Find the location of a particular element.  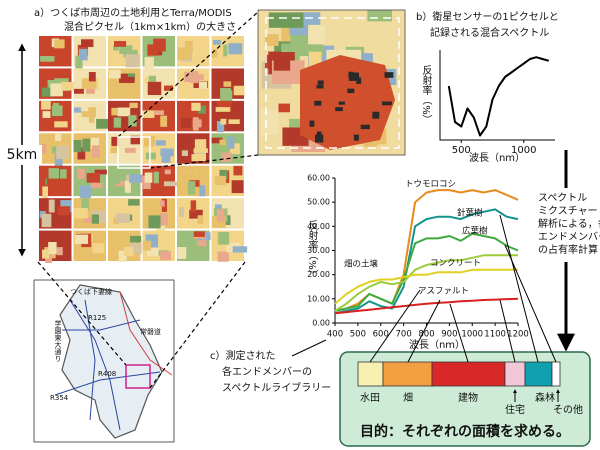

segment-label: 建物 is located at coordinates (468, 397).